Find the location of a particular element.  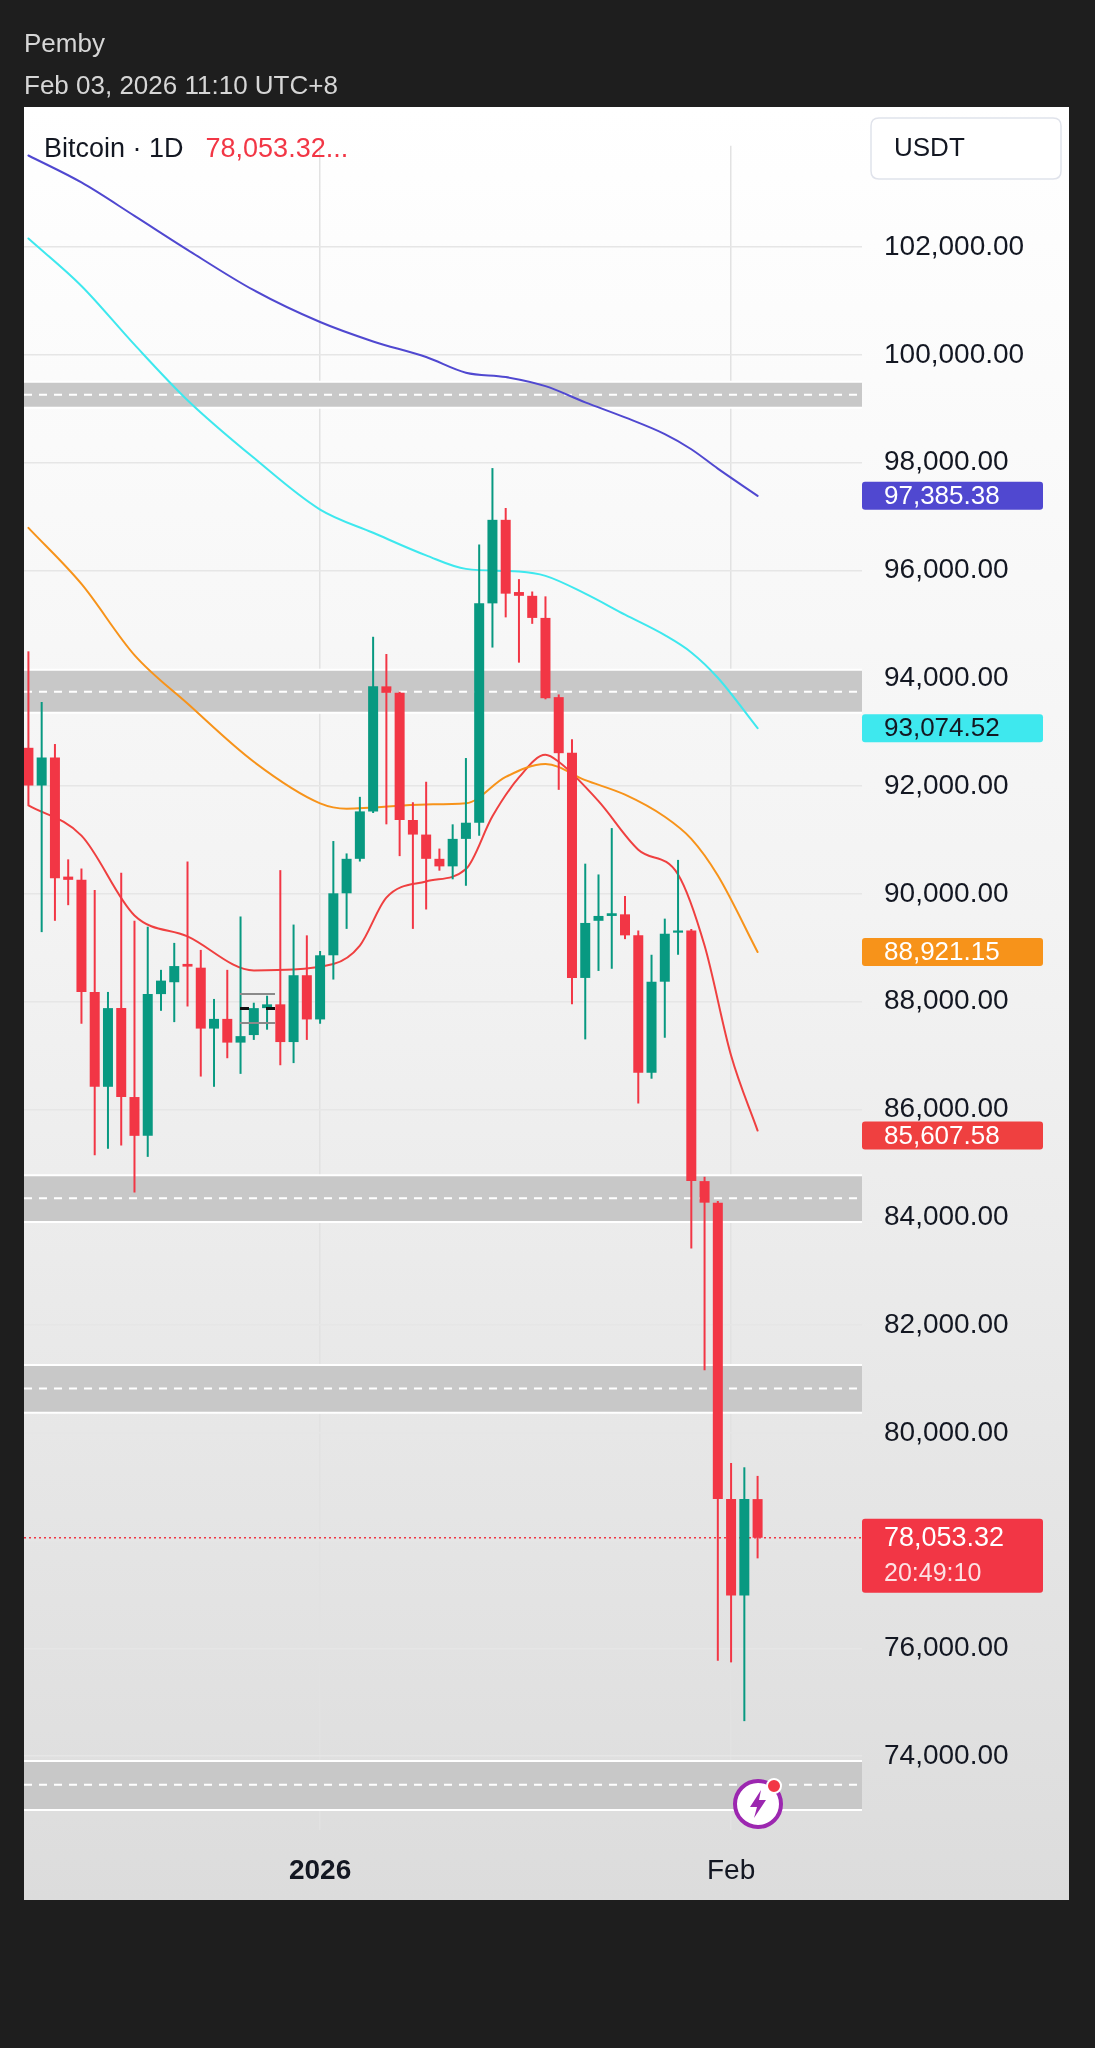

ref-line-label: 78,053.32 20:49:10 is located at coordinates (944, 1554).